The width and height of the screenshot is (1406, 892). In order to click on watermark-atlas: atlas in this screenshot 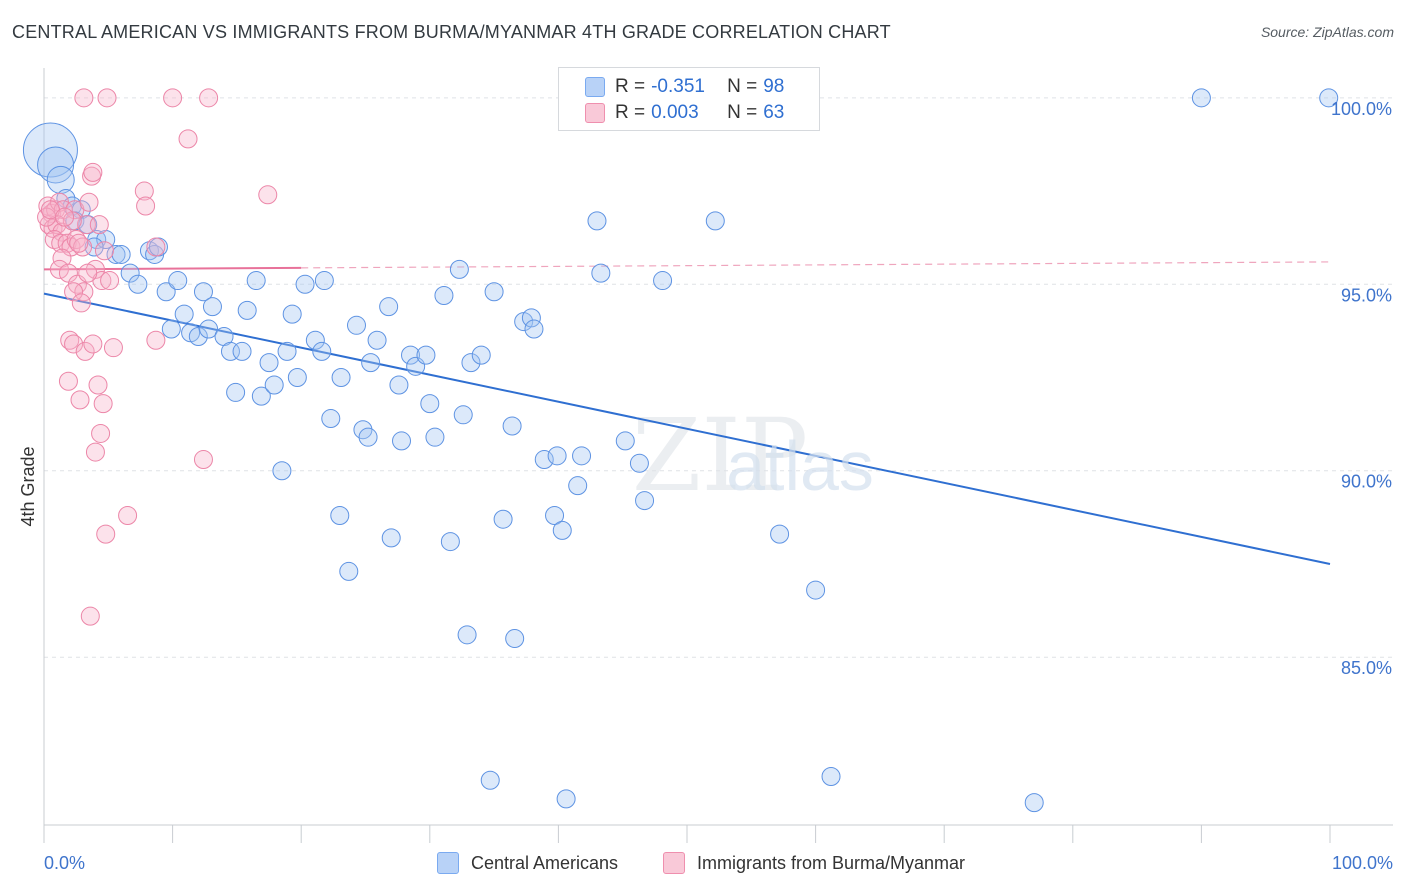, I will do `click(800, 466)`.